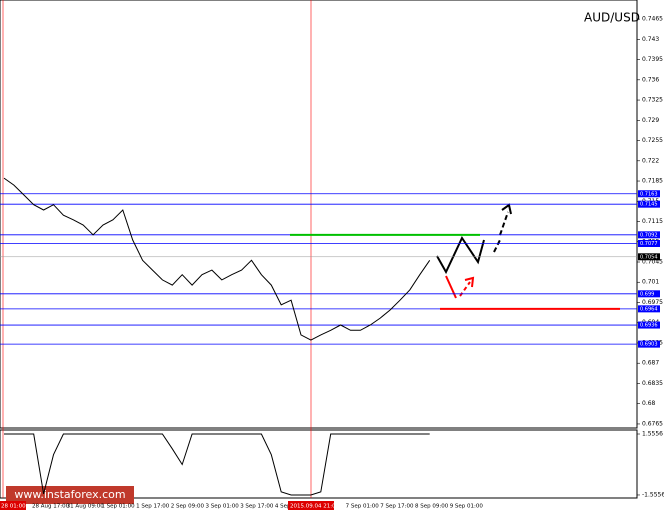 The width and height of the screenshot is (664, 512). Describe the element at coordinates (153, 507) in the screenshot. I see `x-tick-label: 1 Sep 17:00` at that location.